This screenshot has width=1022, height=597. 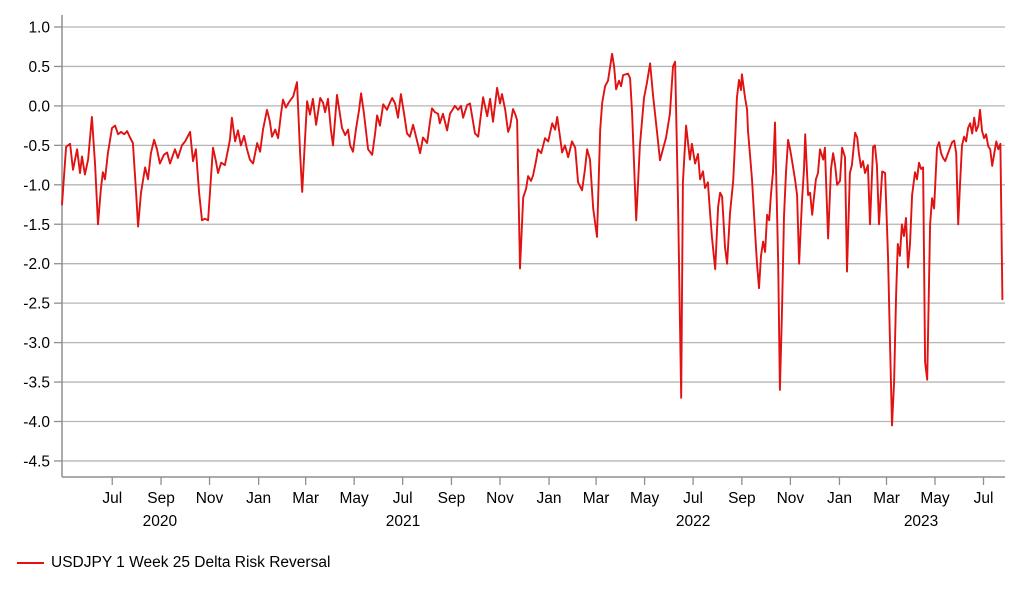 What do you see at coordinates (36, 422) in the screenshot?
I see `y-tick-label: -4.0` at bounding box center [36, 422].